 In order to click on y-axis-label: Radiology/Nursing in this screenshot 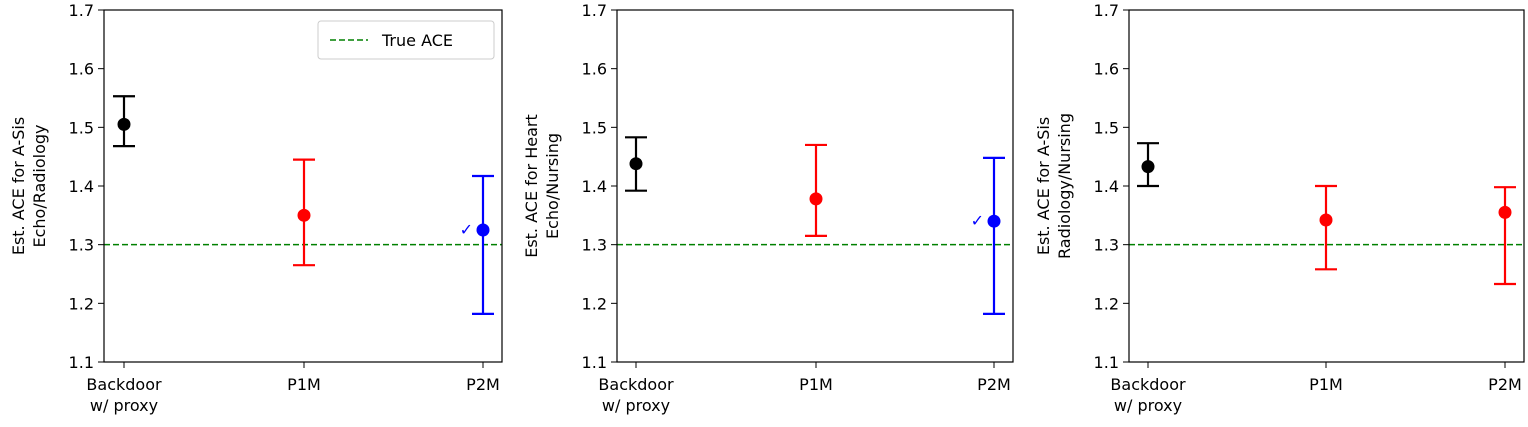, I will do `click(1064, 186)`.